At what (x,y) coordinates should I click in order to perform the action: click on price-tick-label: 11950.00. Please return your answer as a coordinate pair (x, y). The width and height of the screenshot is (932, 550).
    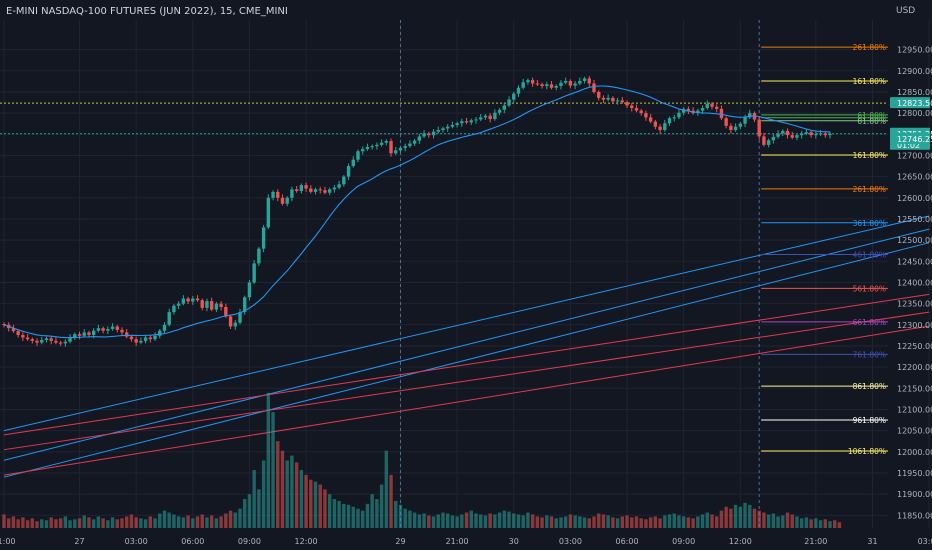
    Looking at the image, I should click on (914, 473).